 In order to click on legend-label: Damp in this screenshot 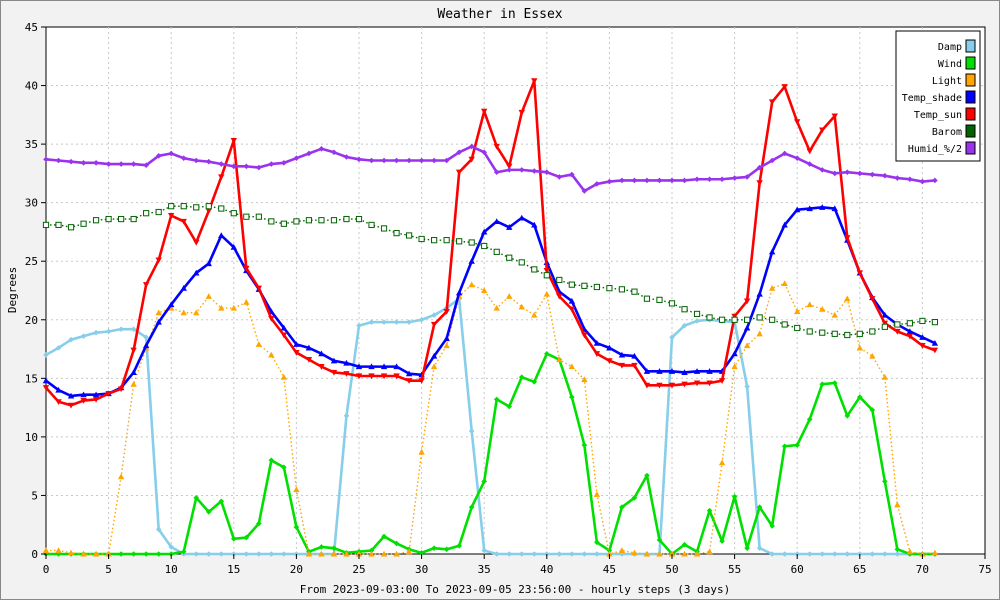, I will do `click(950, 47)`.